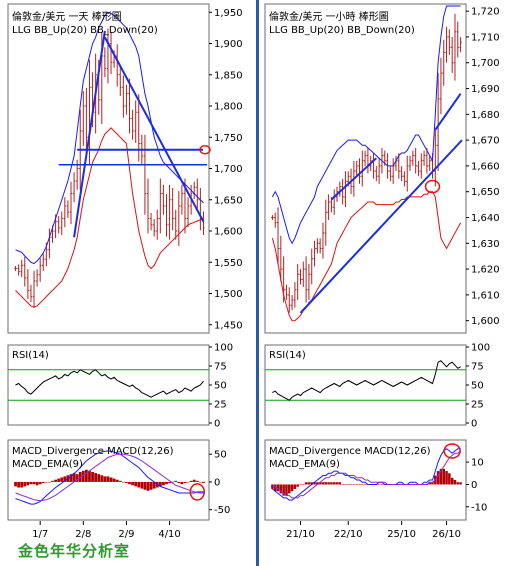  I want to click on hourly-y-tick-label: 1,660, so click(485, 166).